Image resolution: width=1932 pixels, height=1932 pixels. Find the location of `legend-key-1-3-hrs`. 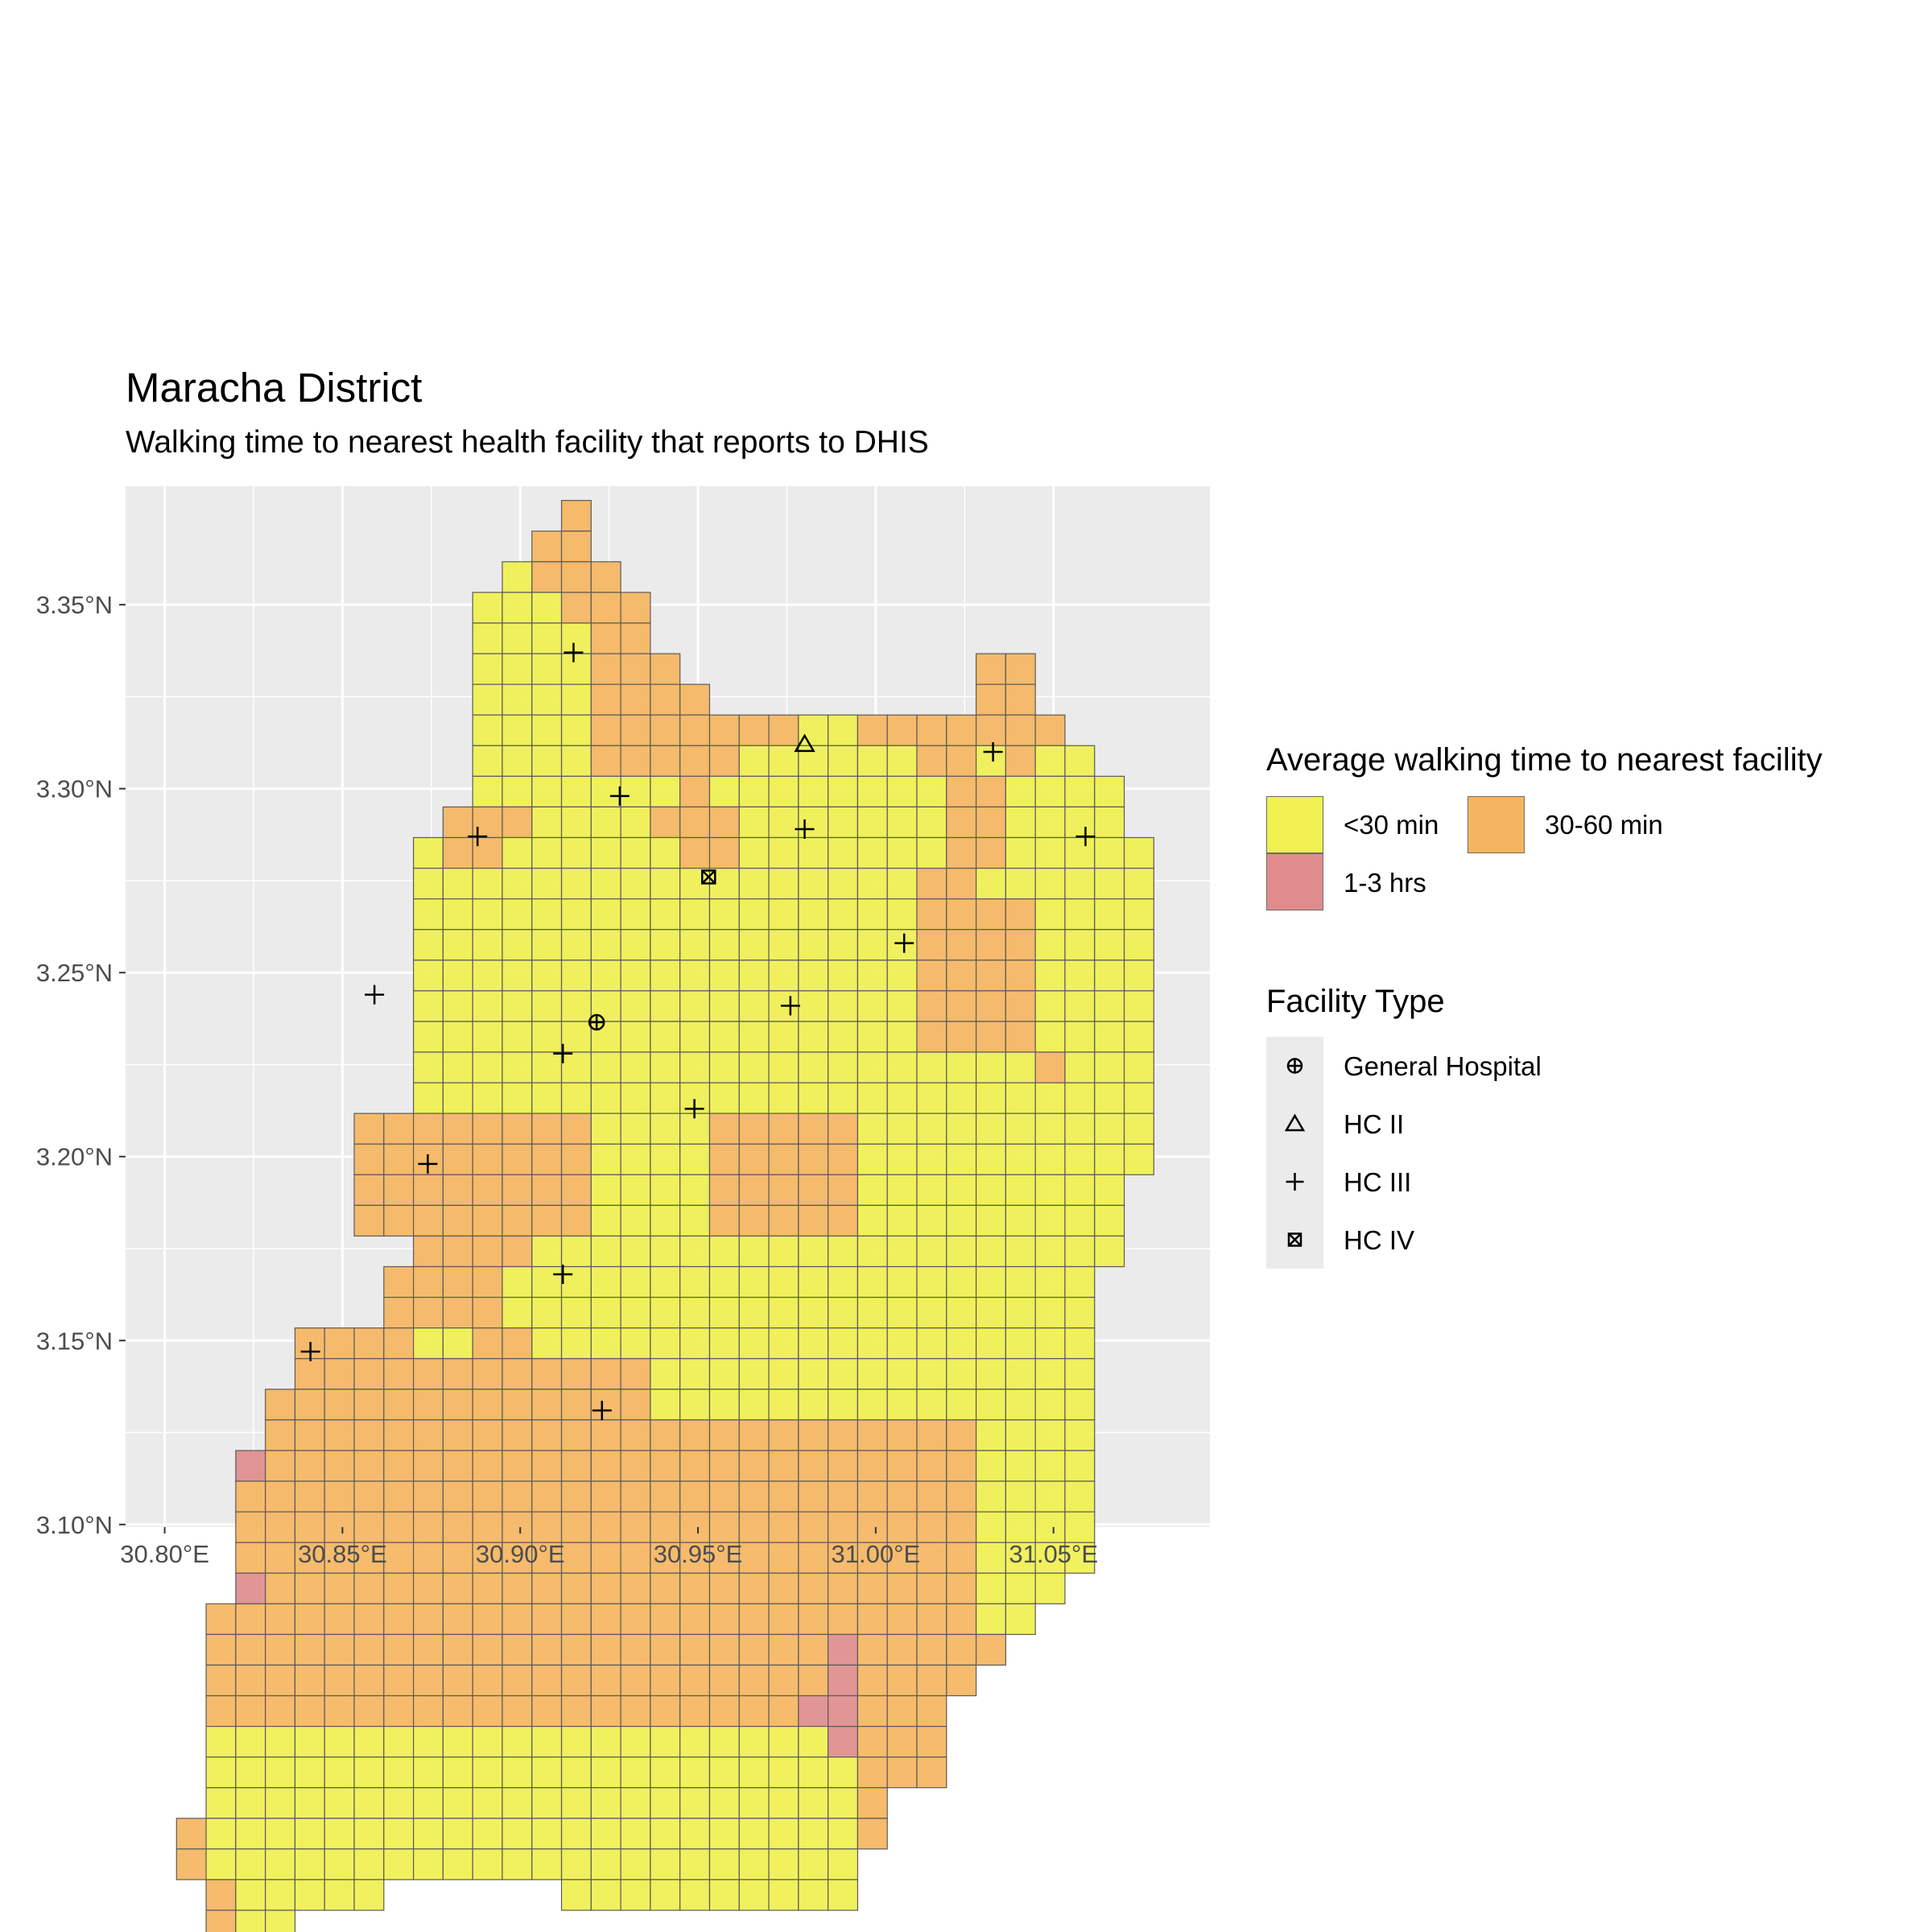

legend-key-1-3-hrs is located at coordinates (1294, 882).